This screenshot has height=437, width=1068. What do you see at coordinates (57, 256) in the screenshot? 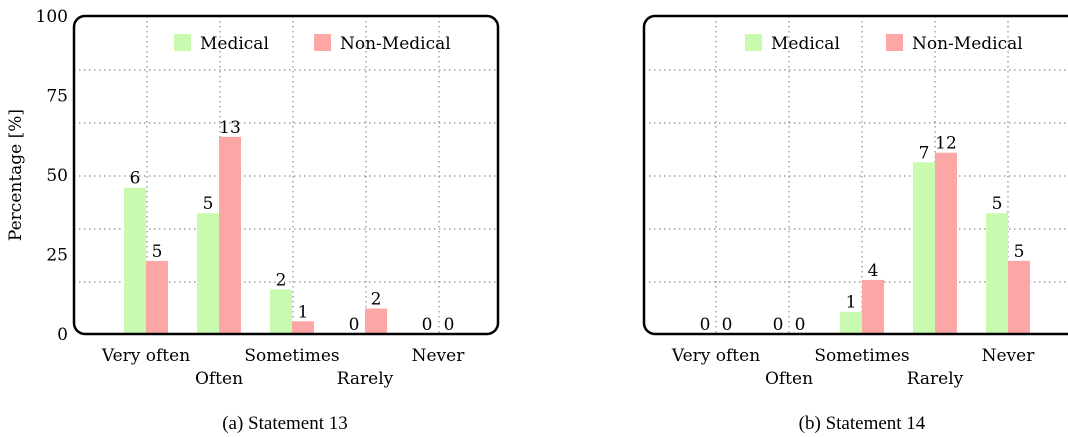
I see `y-tick-label: 25` at bounding box center [57, 256].